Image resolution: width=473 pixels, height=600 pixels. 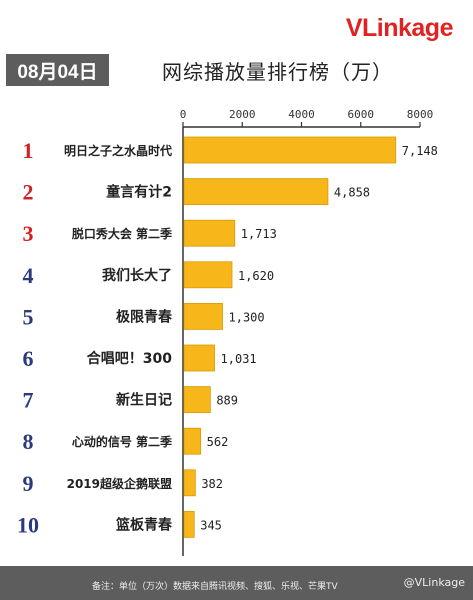 I want to click on rank-number: 5, so click(x=28, y=316).